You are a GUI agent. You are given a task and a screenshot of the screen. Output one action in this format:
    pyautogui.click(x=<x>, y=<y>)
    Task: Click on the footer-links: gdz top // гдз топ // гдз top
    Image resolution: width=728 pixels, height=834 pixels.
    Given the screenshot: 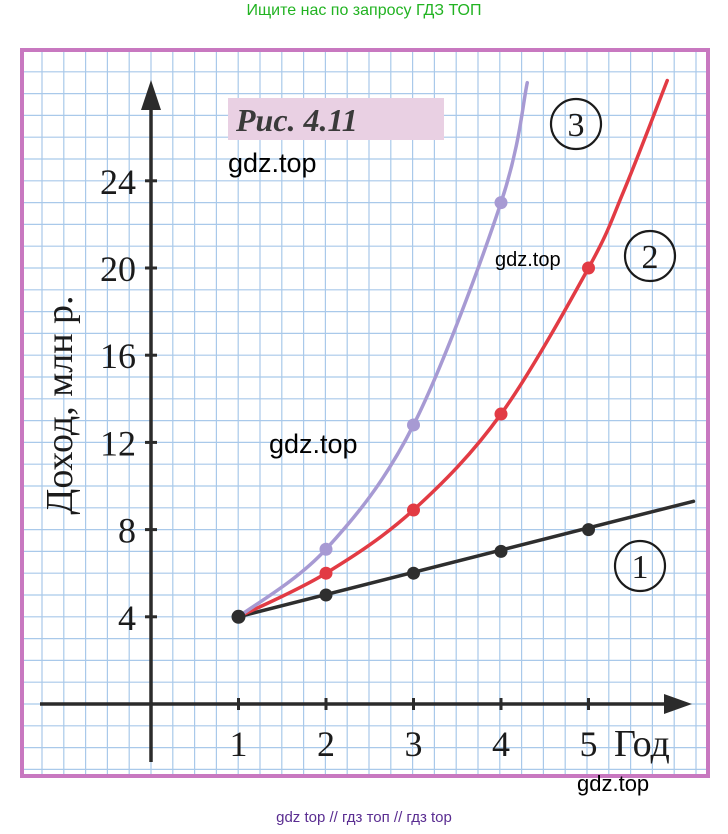 What is the action you would take?
    pyautogui.click(x=364, y=817)
    